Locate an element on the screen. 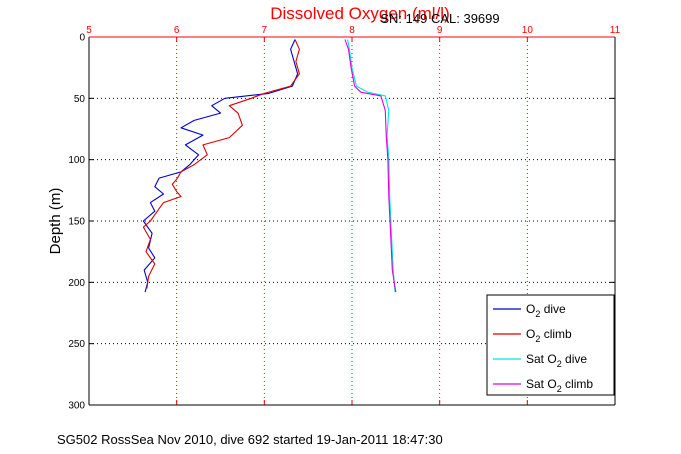 Image resolution: width=681 pixels, height=454 pixels. x-tick-label: 5 is located at coordinates (89, 30).